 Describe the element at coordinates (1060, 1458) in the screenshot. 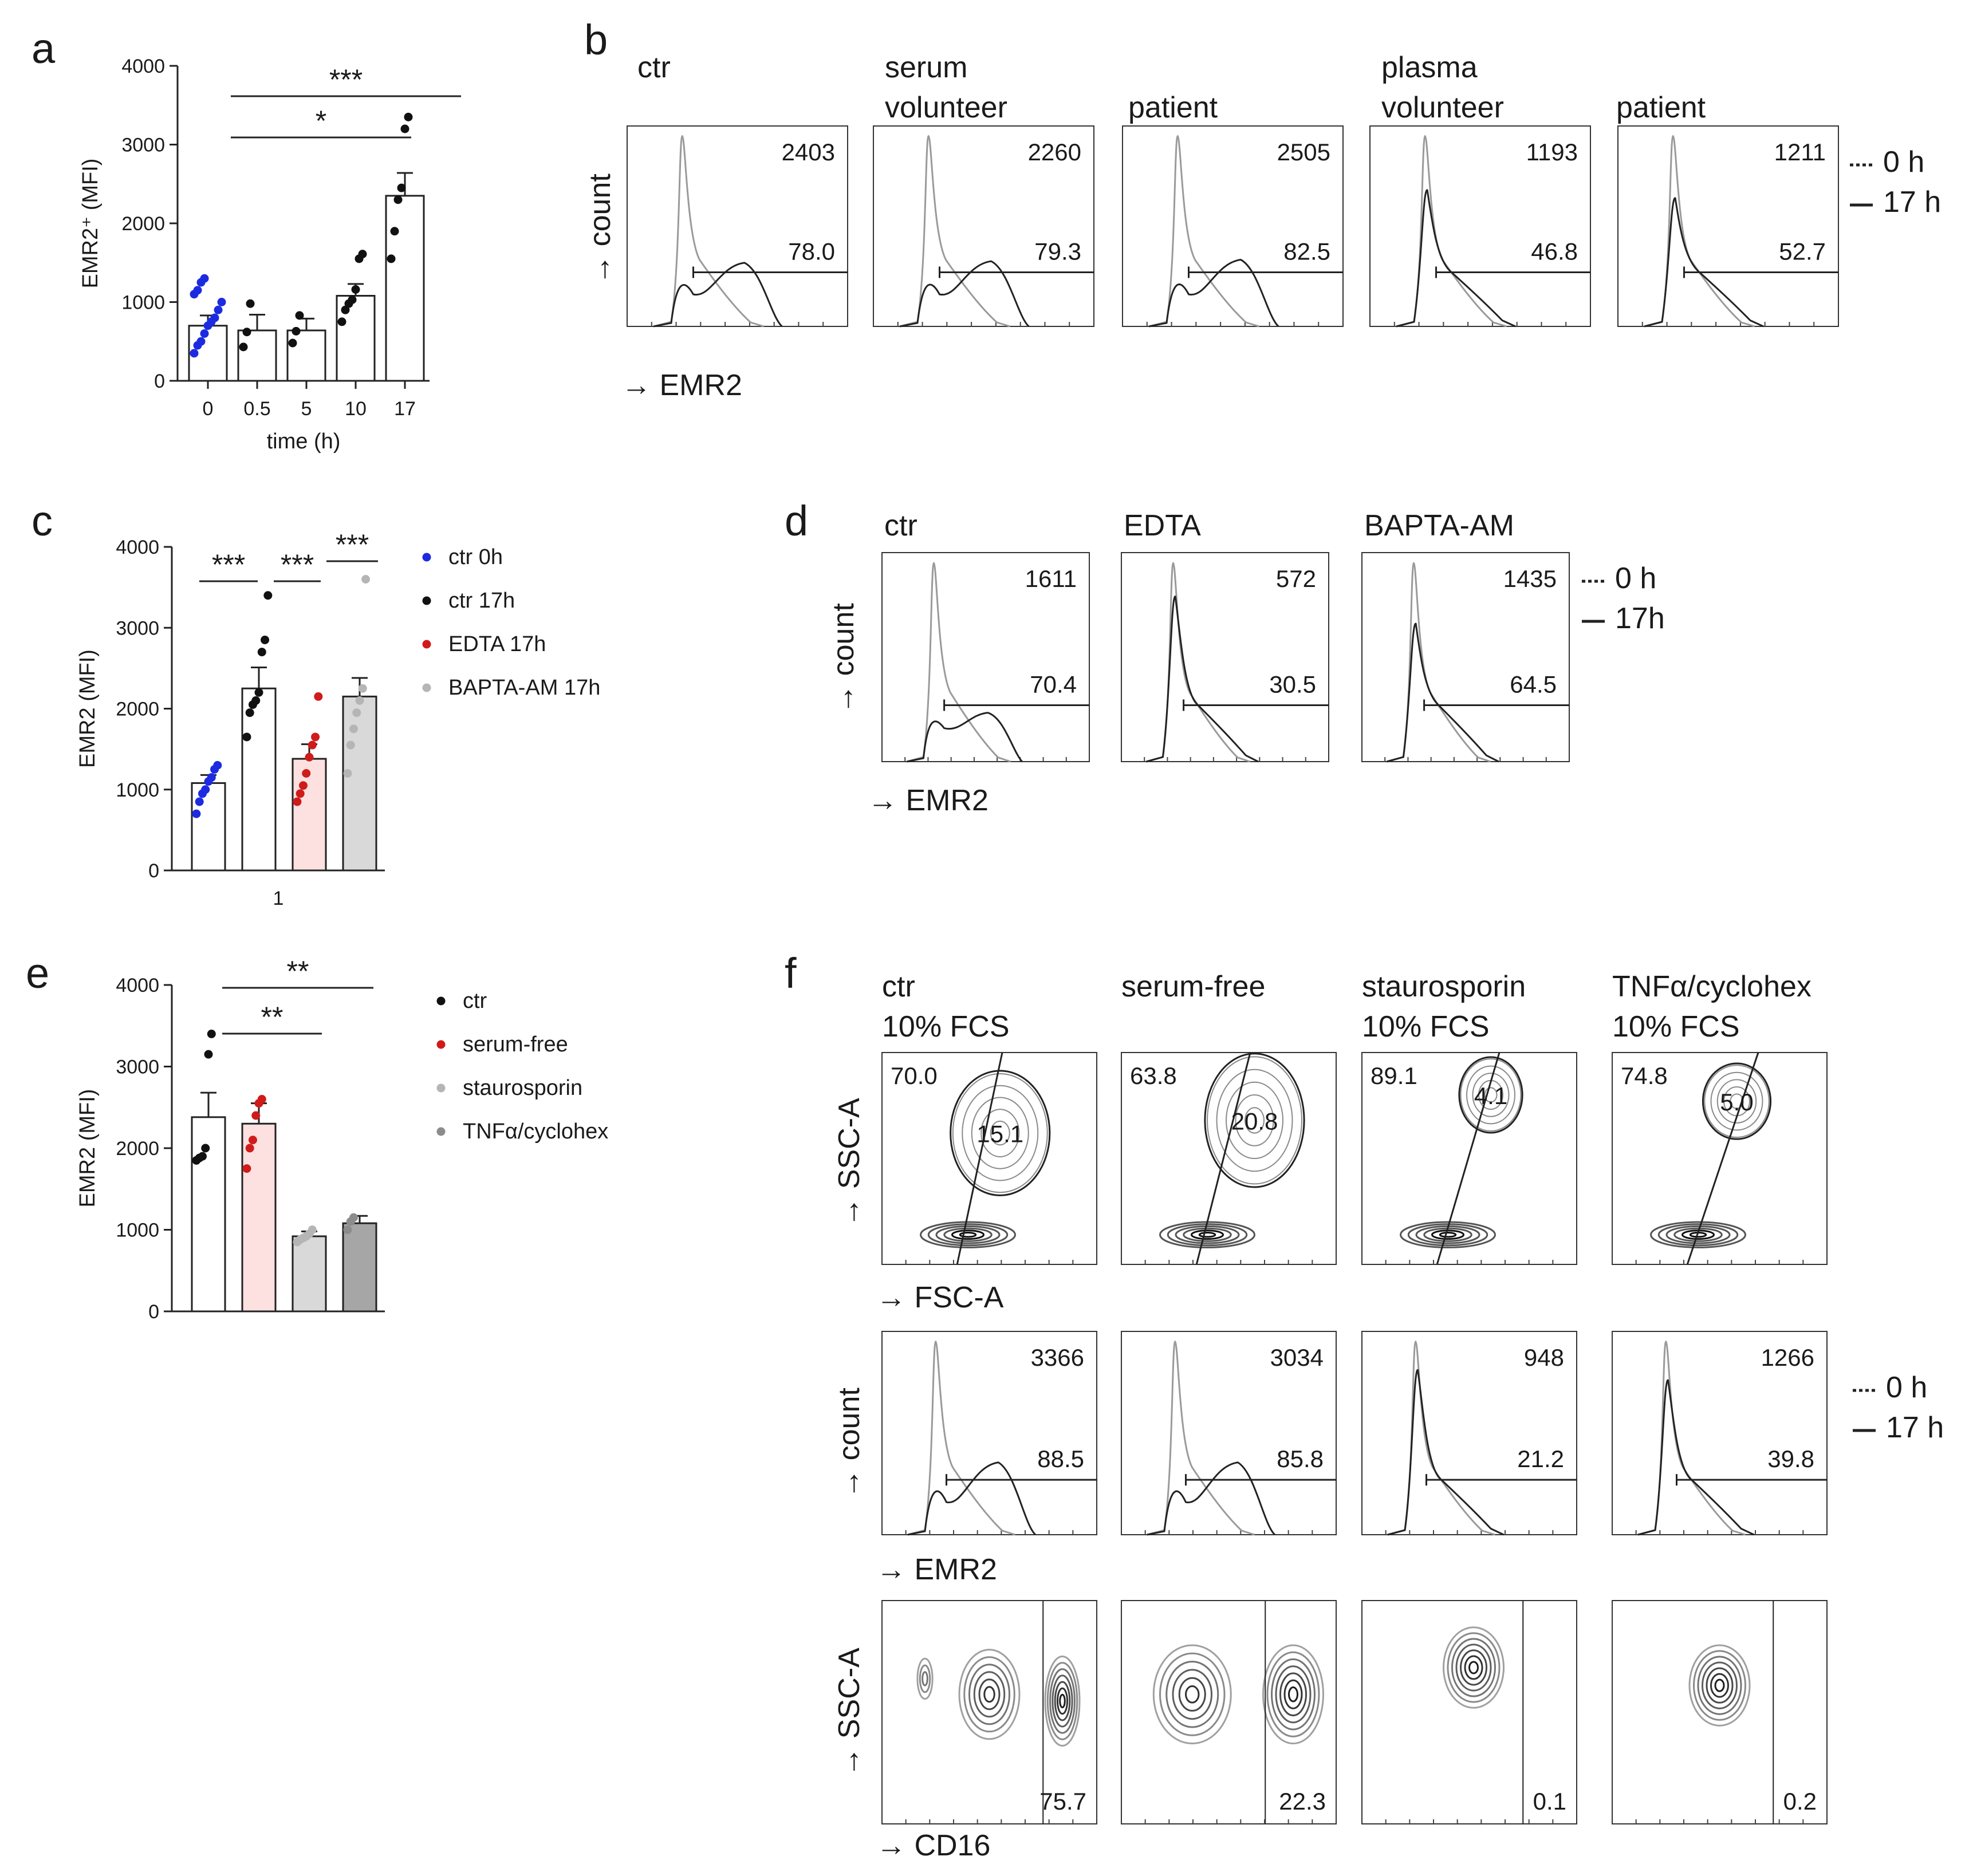

I see `gate-percentage: 88.5` at that location.